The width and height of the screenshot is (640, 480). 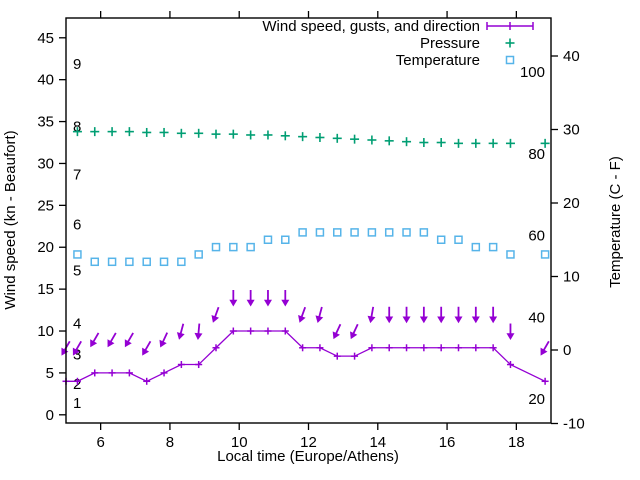 I want to click on pressure-series, so click(x=311, y=137).